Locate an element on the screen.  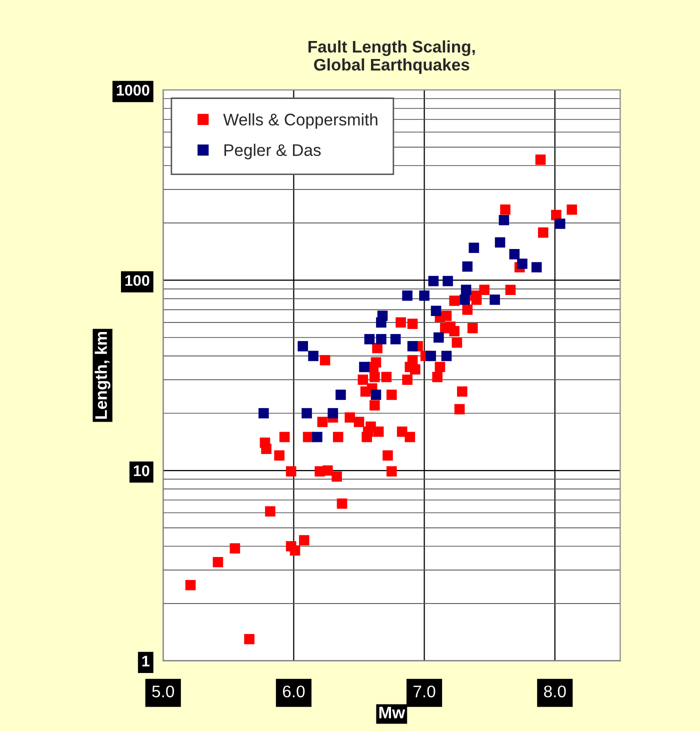
x-axis-title: Mw is located at coordinates (392, 712).